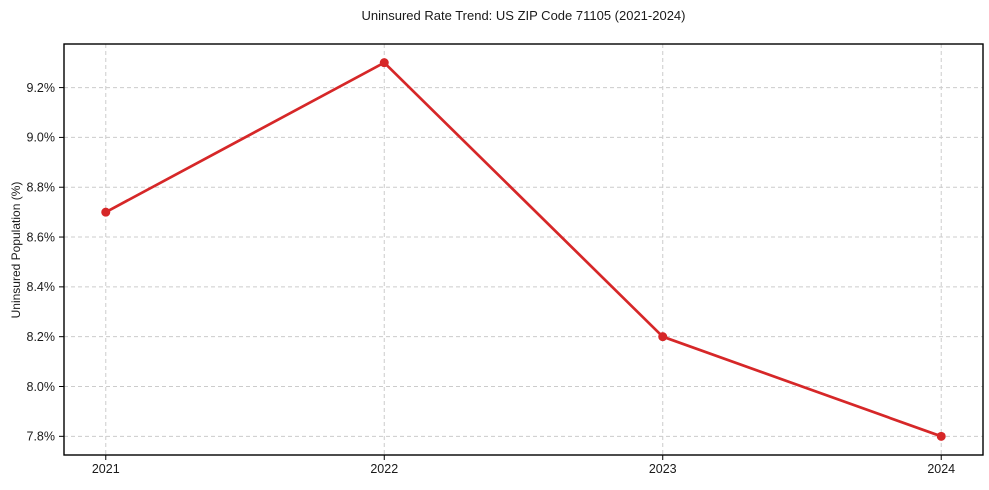  Describe the element at coordinates (41, 337) in the screenshot. I see `y-tick-label: 8.2%` at that location.